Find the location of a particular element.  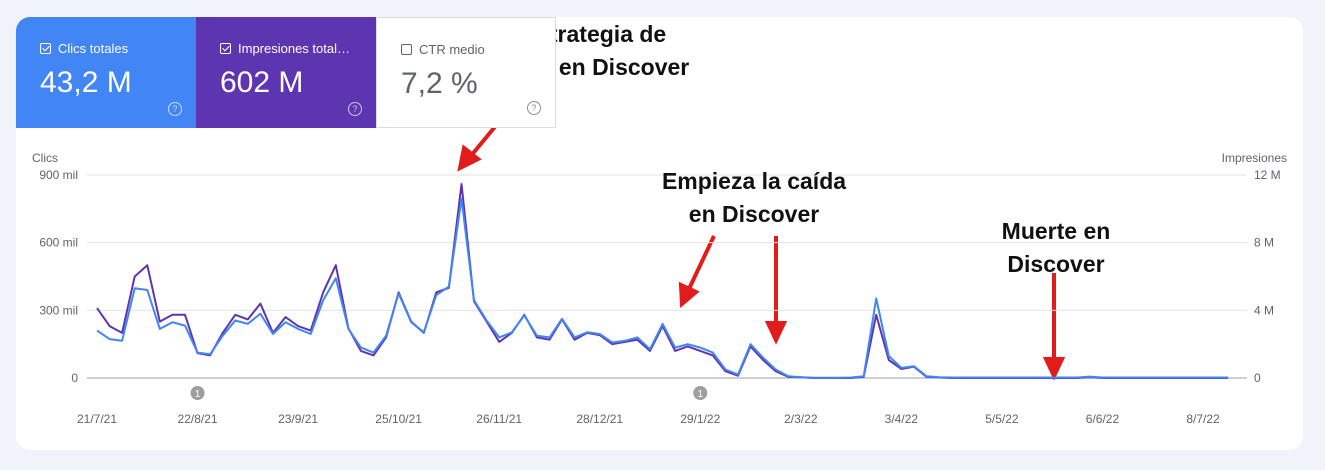

x-tick-label: 6/6/22 is located at coordinates (1103, 419).